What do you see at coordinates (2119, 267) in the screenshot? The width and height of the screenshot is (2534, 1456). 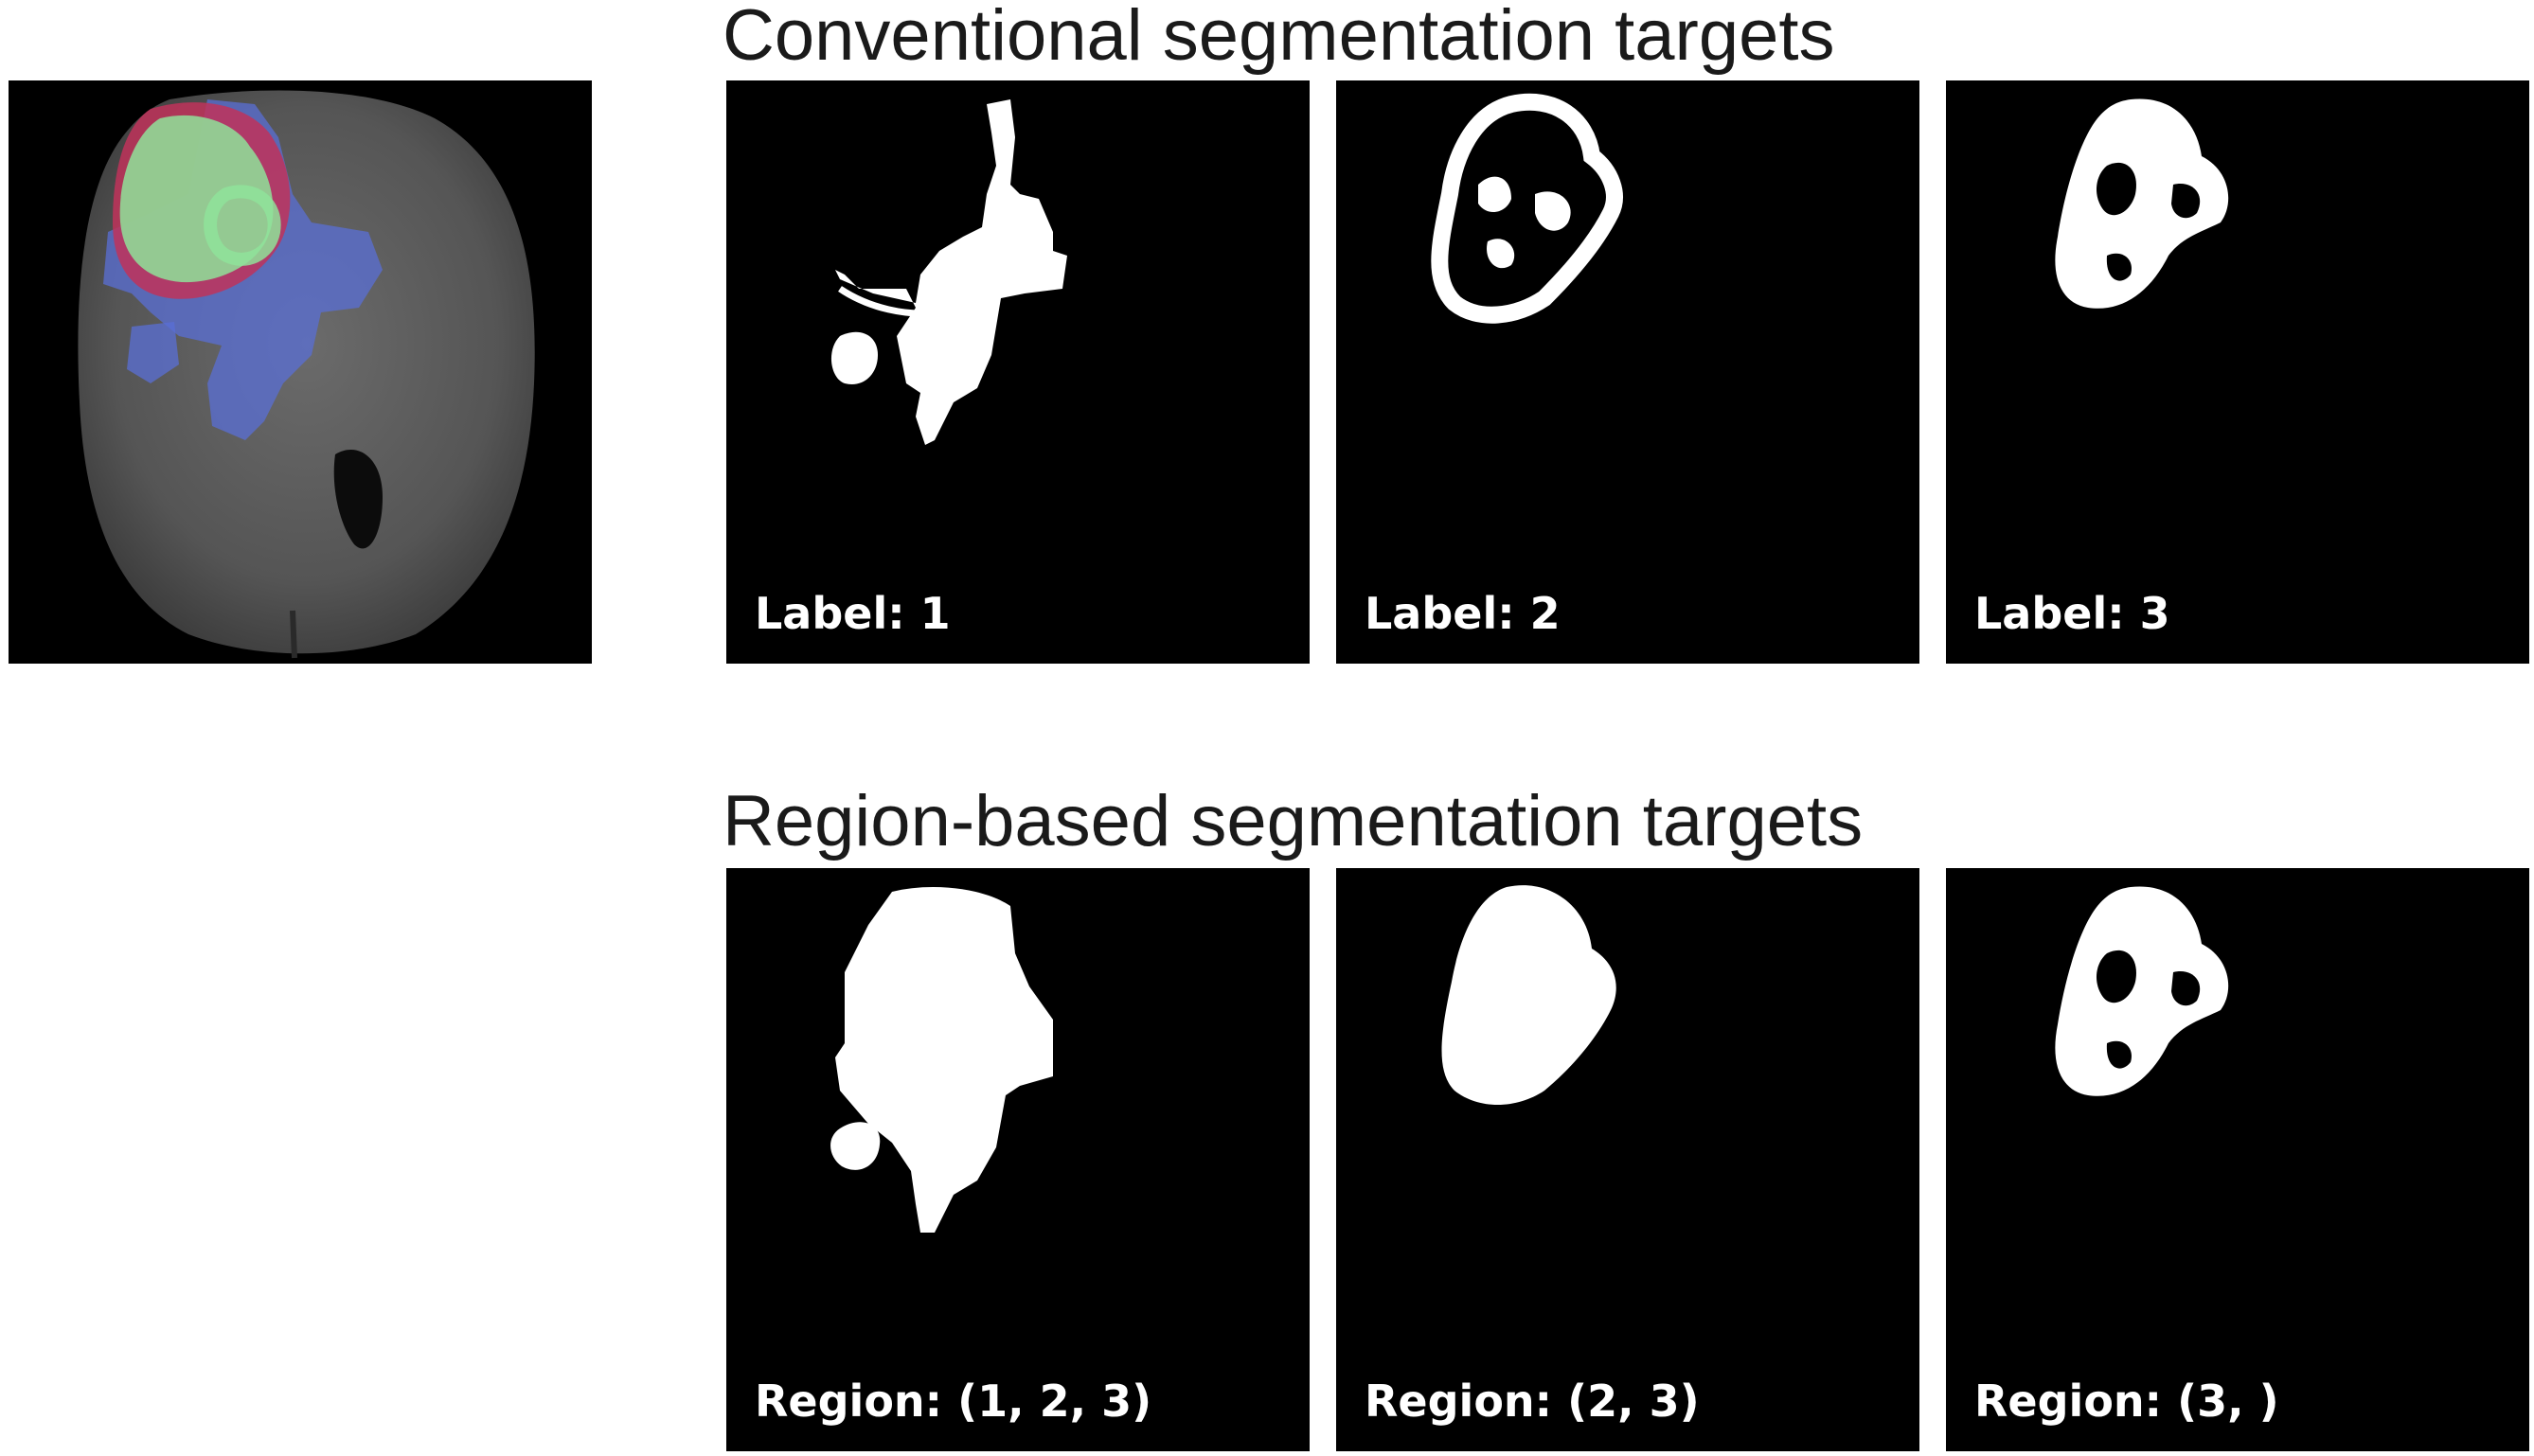 I see `label-3-hole-c` at bounding box center [2119, 267].